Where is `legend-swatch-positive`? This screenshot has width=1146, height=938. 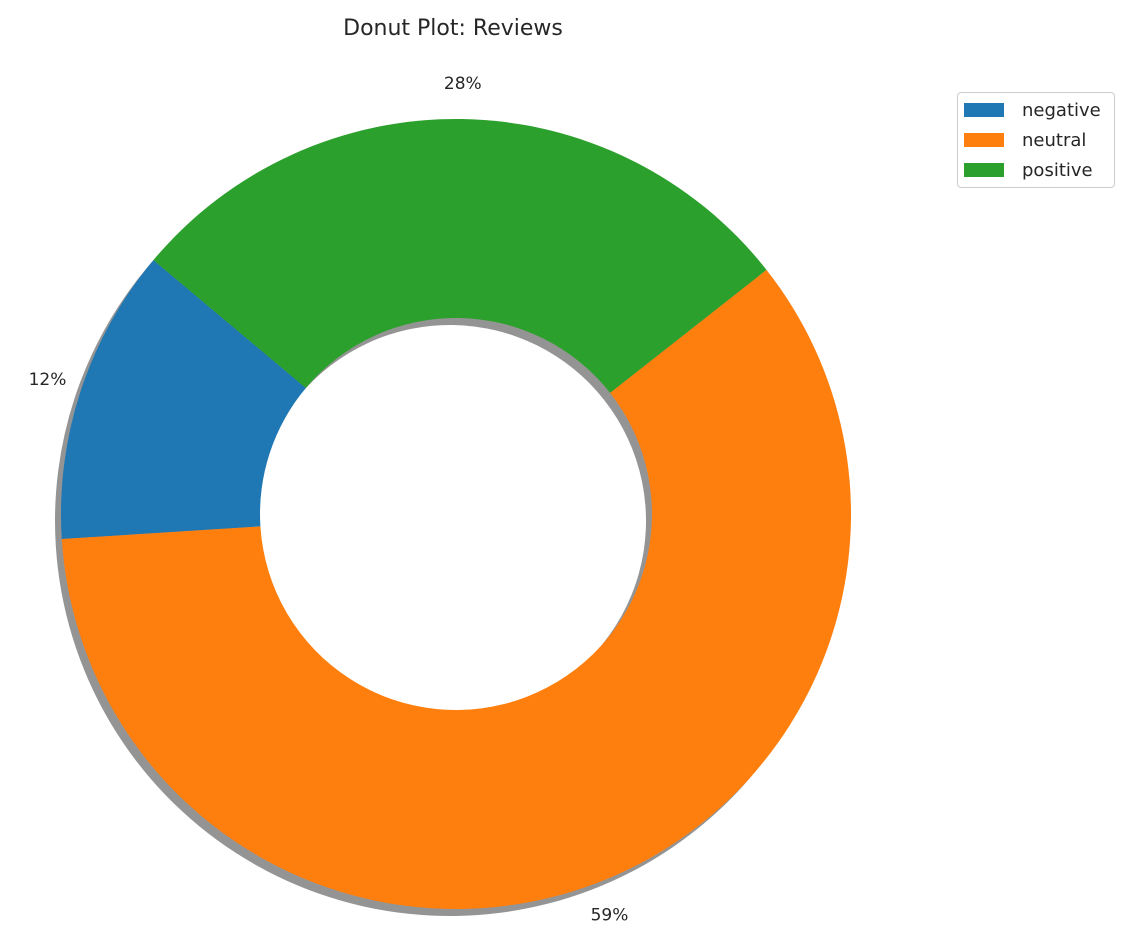
legend-swatch-positive is located at coordinates (984, 170).